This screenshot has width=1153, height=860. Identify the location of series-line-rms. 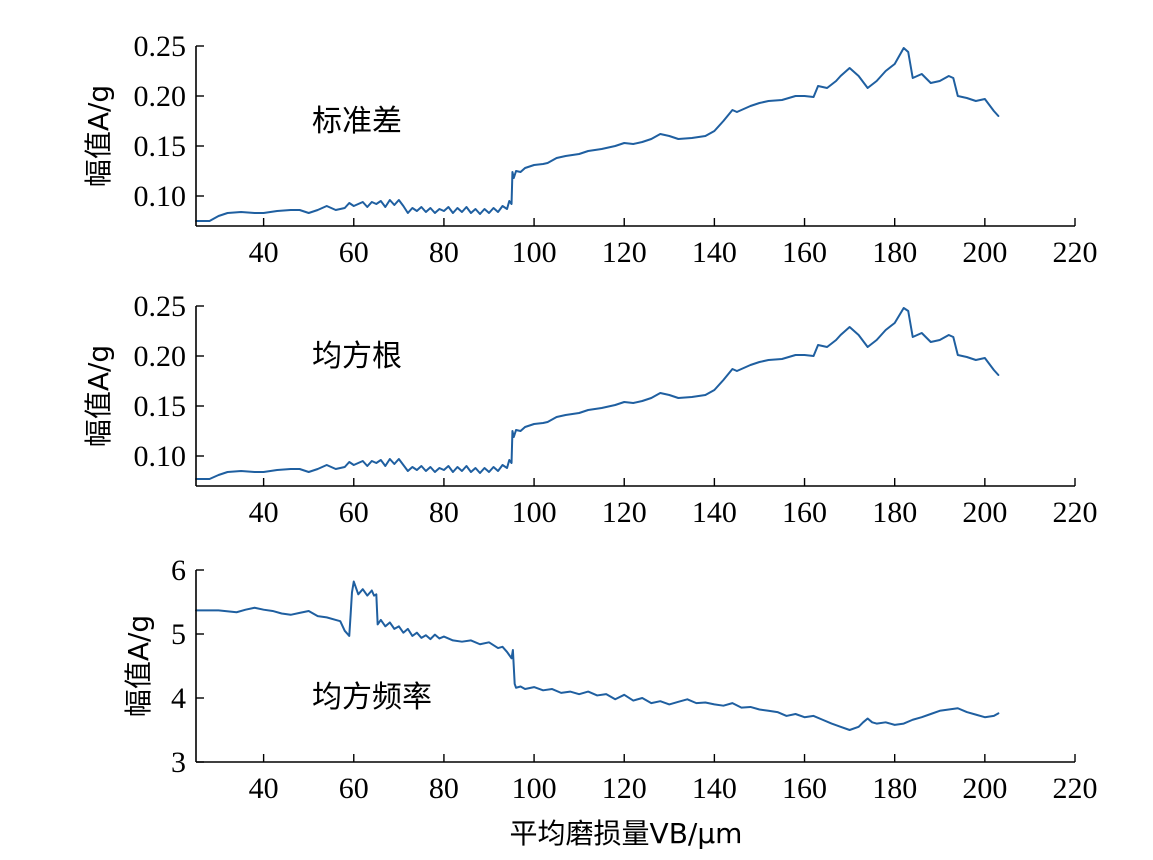
(597, 393).